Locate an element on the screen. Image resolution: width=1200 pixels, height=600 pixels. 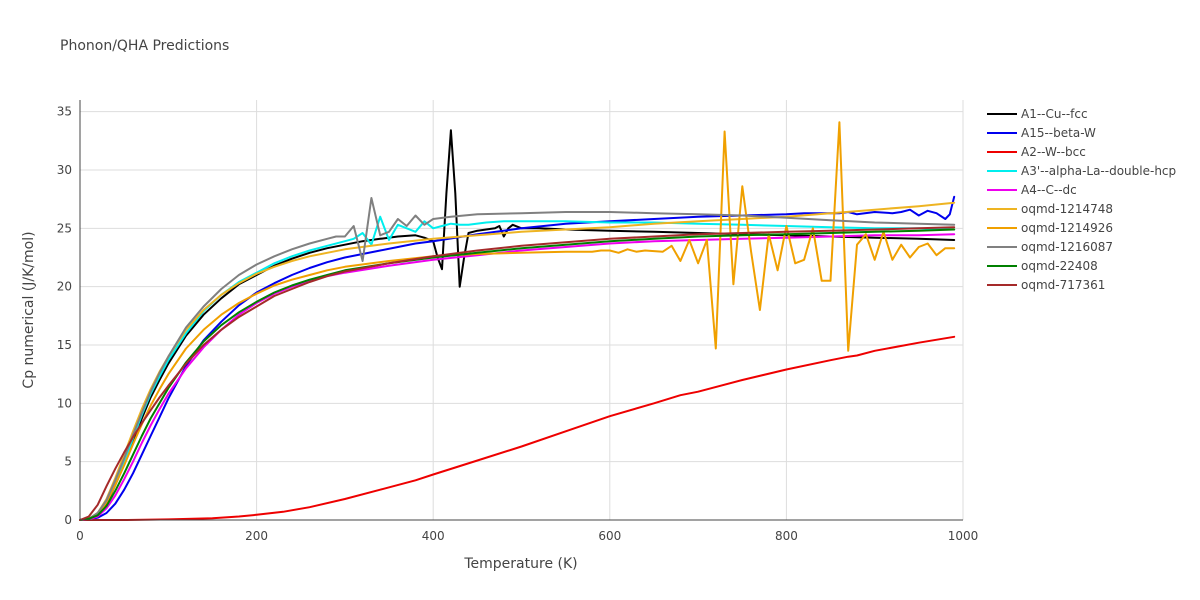
y-tick-label: 25 is located at coordinates (64, 228).